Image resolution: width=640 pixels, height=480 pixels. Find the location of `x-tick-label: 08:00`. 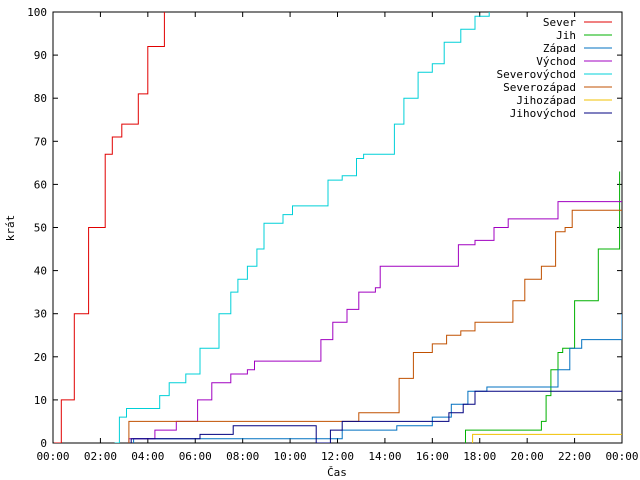

x-tick-label: 08:00 is located at coordinates (242, 456).